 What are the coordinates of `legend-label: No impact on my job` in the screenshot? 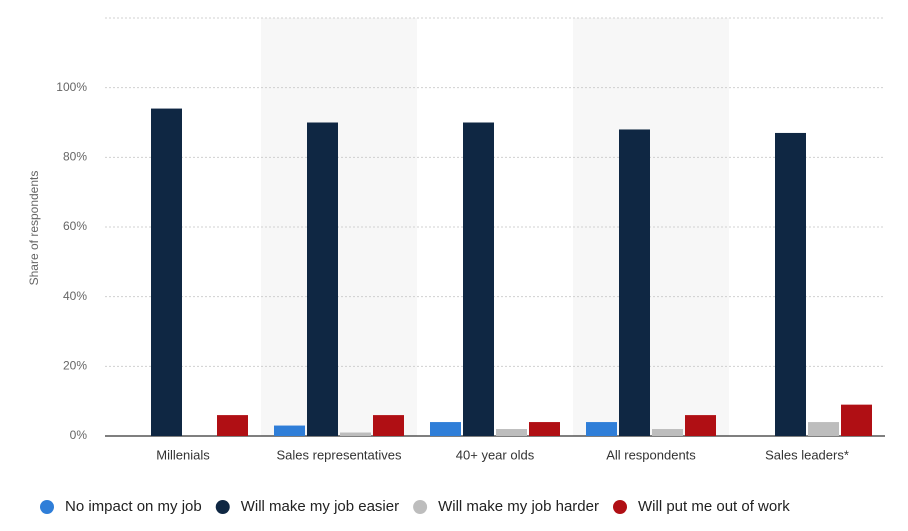 It's located at (133, 506).